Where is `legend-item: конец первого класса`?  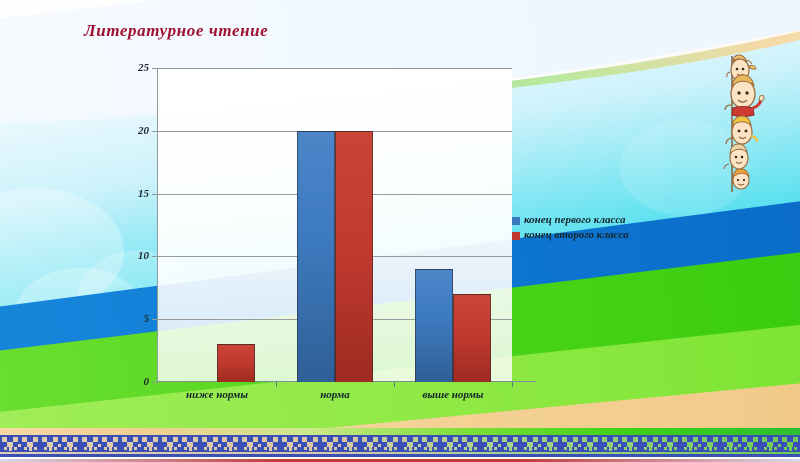
legend-item: конец первого класса is located at coordinates (570, 220).